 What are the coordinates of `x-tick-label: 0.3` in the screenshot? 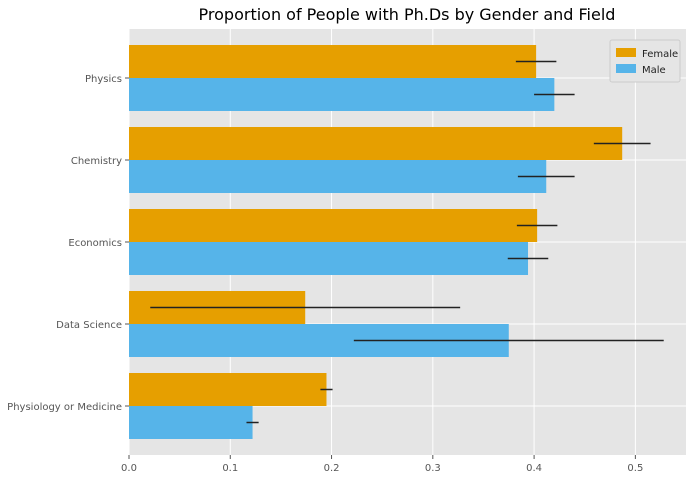 It's located at (433, 468).